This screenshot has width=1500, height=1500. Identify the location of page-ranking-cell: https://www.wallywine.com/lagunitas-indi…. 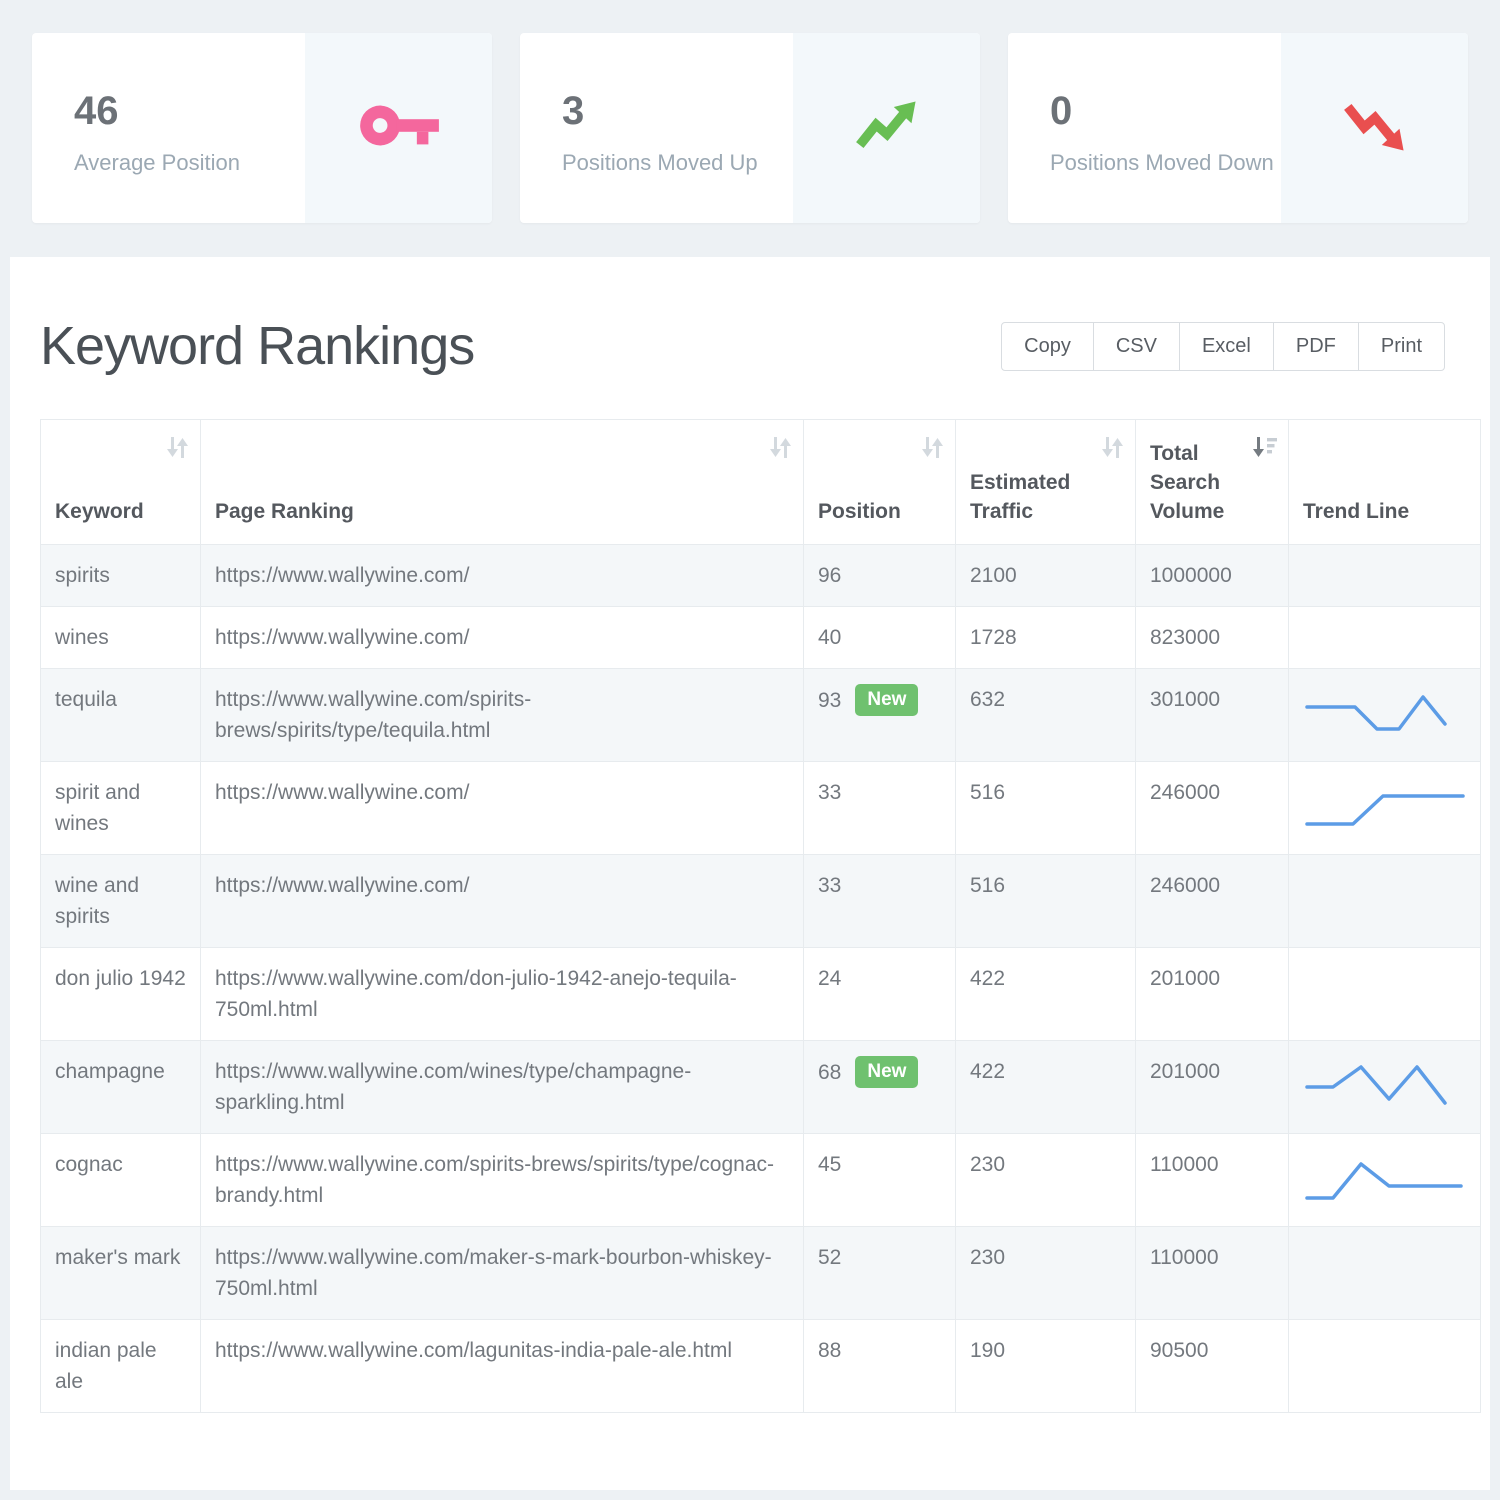
(502, 1366).